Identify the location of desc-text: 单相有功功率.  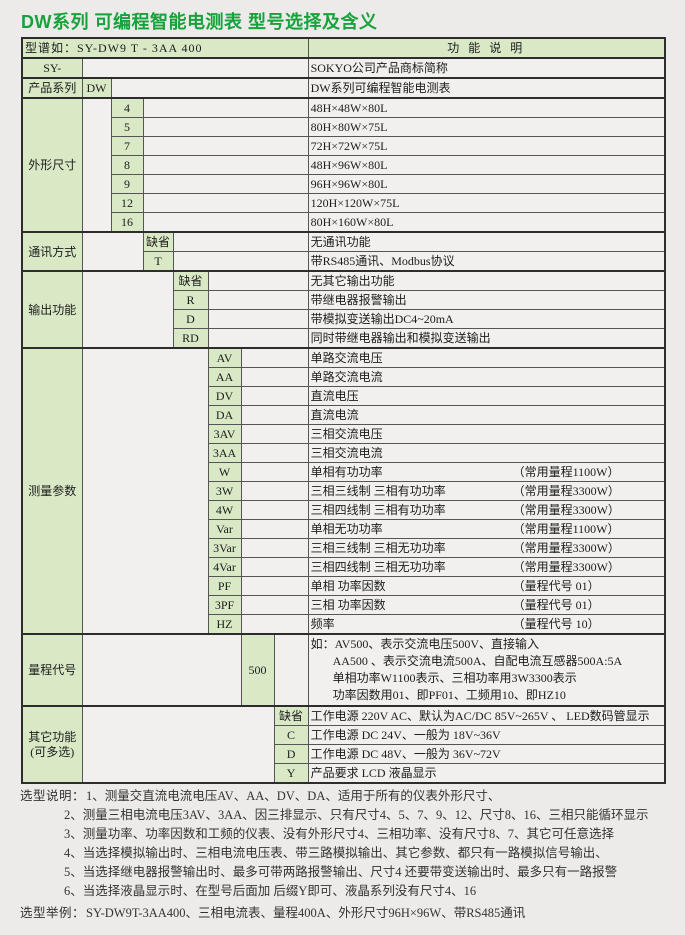
(346, 472).